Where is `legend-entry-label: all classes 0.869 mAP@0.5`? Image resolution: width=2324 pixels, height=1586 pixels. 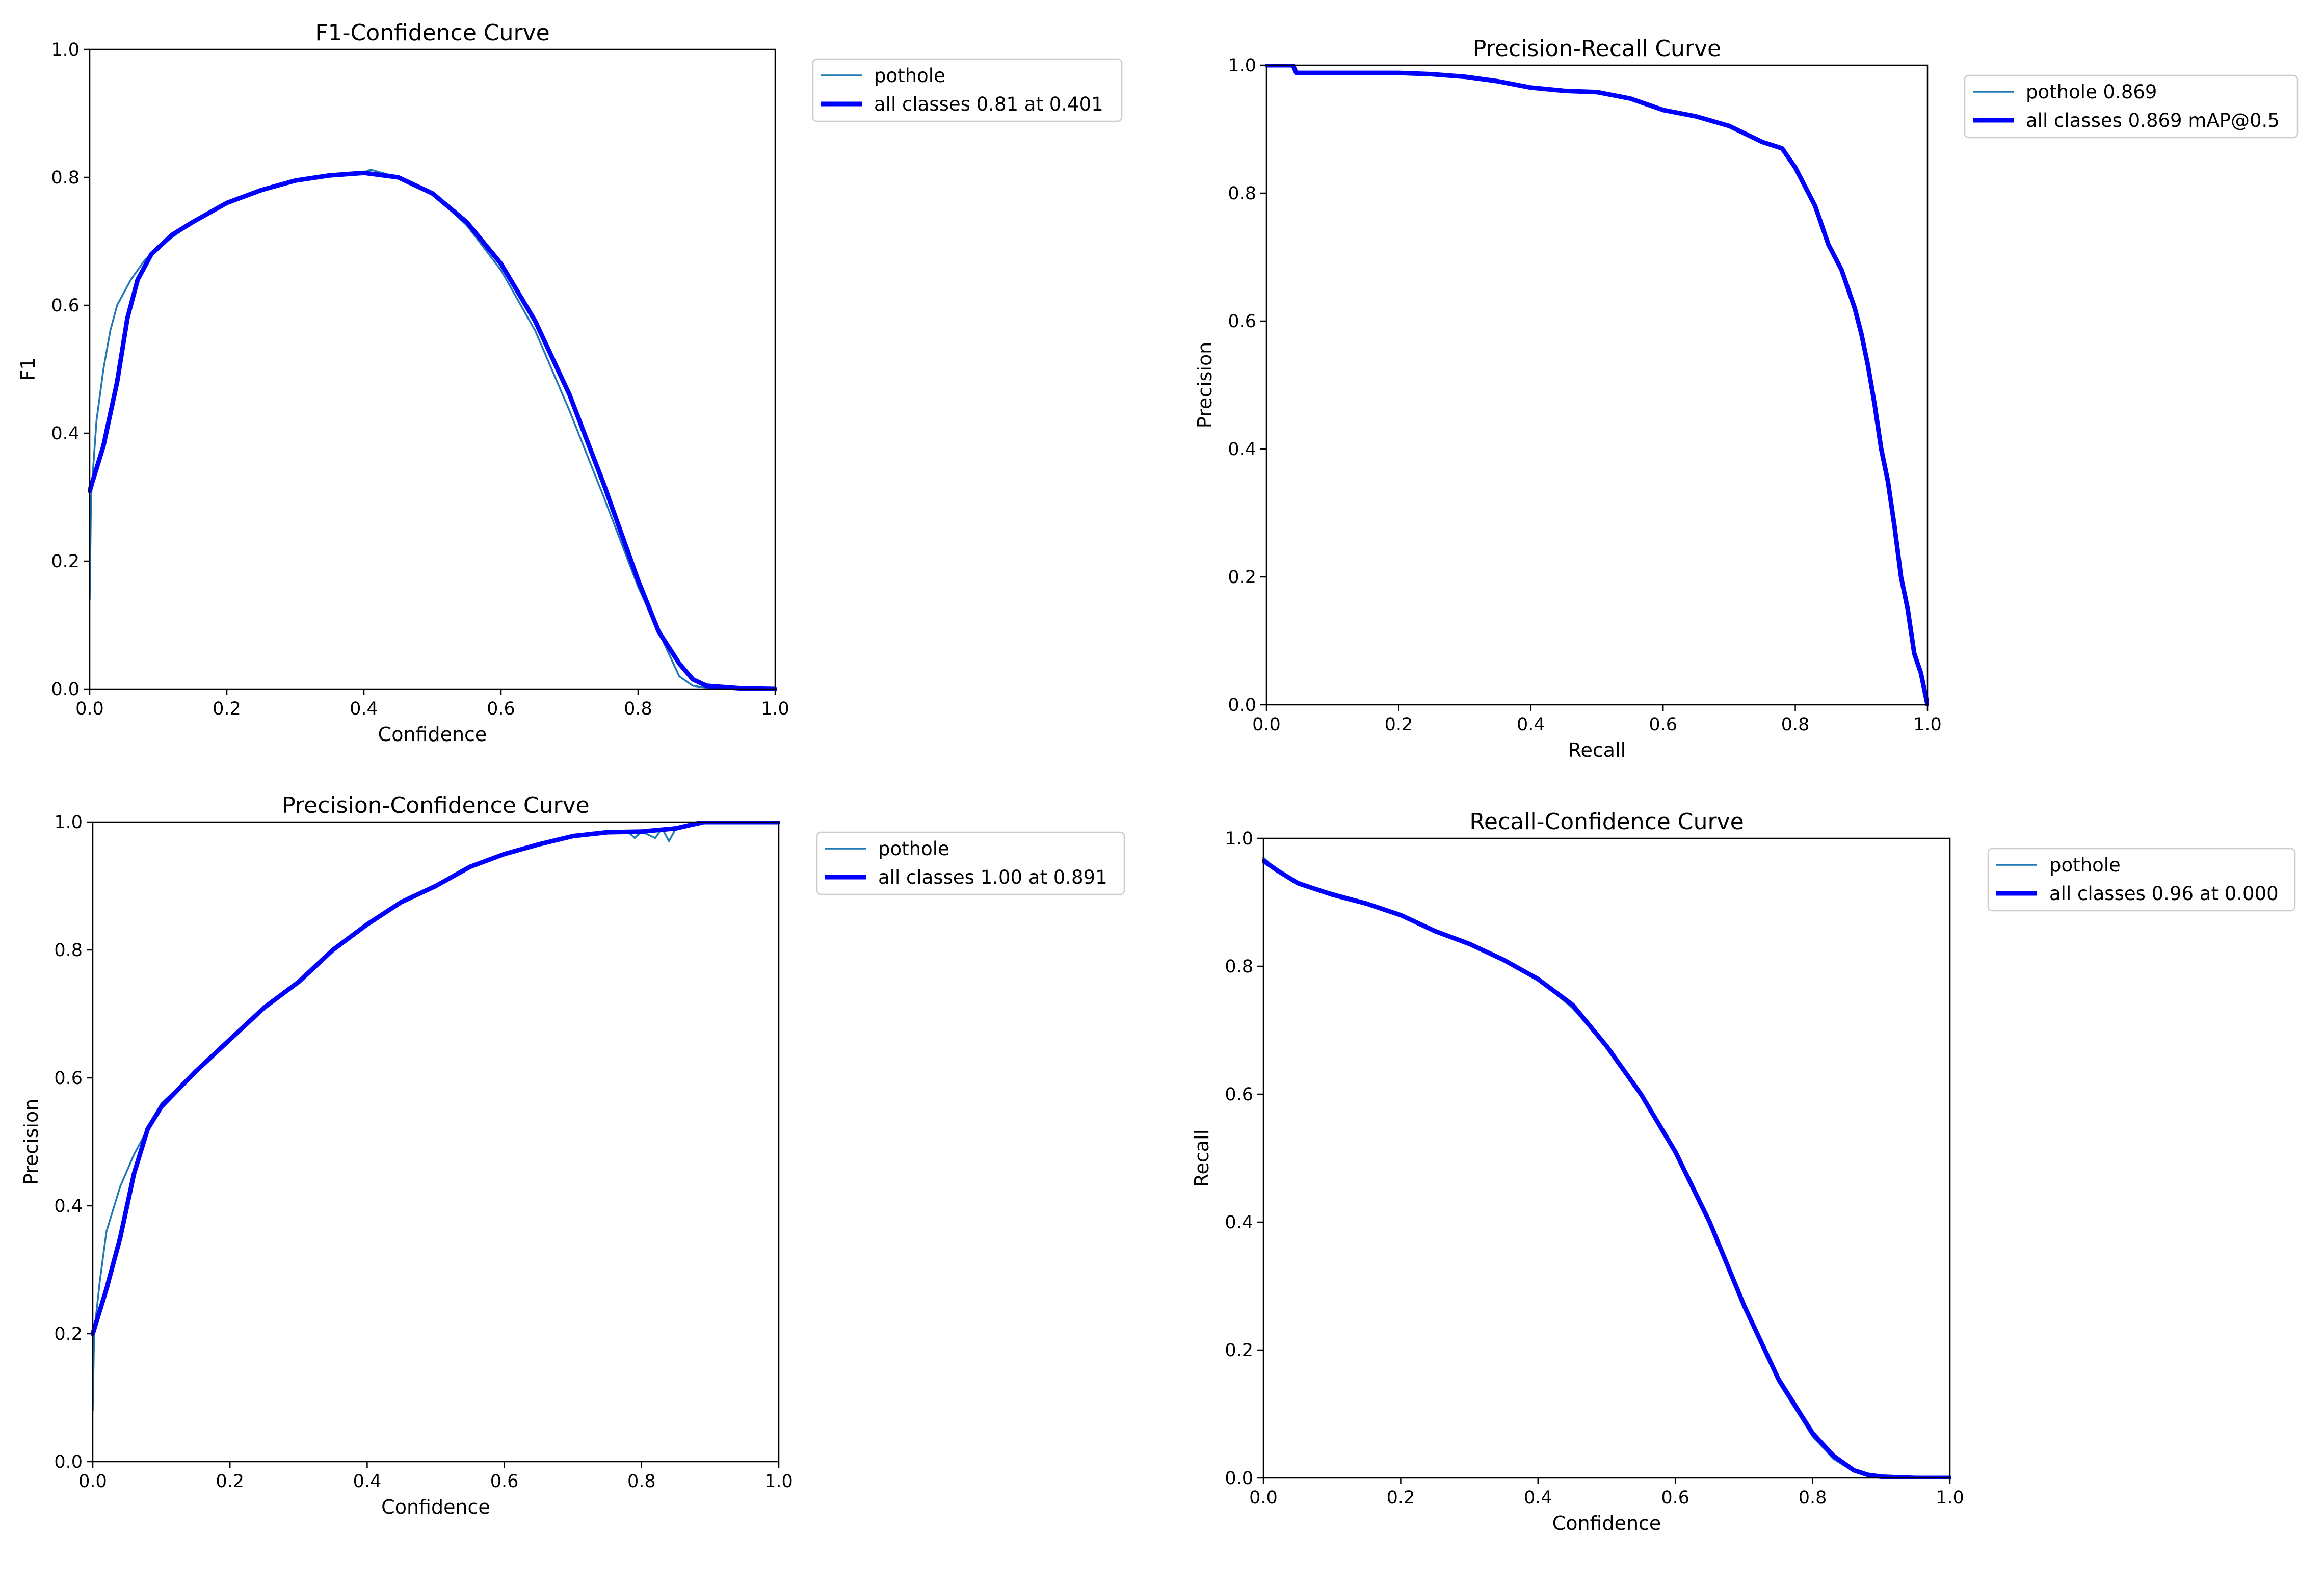
legend-entry-label: all classes 0.869 mAP@0.5 is located at coordinates (2153, 121).